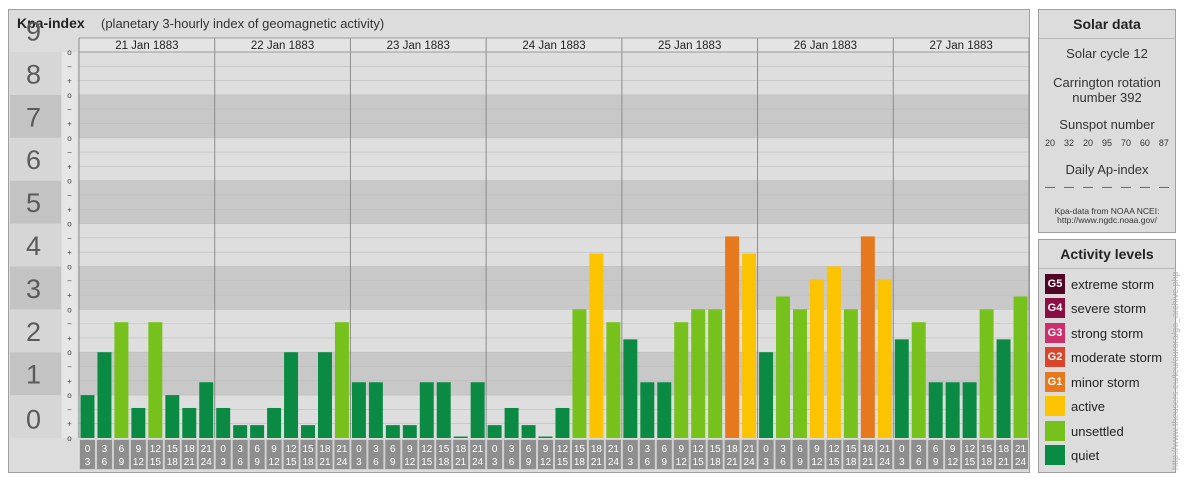 The width and height of the screenshot is (1184, 480). I want to click on time-cell-end: 18, so click(716, 462).